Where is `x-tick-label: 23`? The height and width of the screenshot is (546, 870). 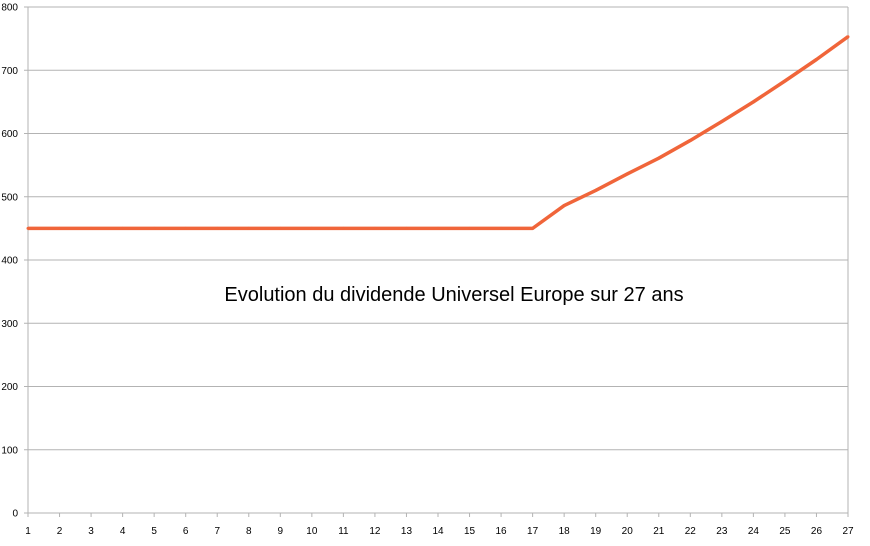 x-tick-label: 23 is located at coordinates (722, 531).